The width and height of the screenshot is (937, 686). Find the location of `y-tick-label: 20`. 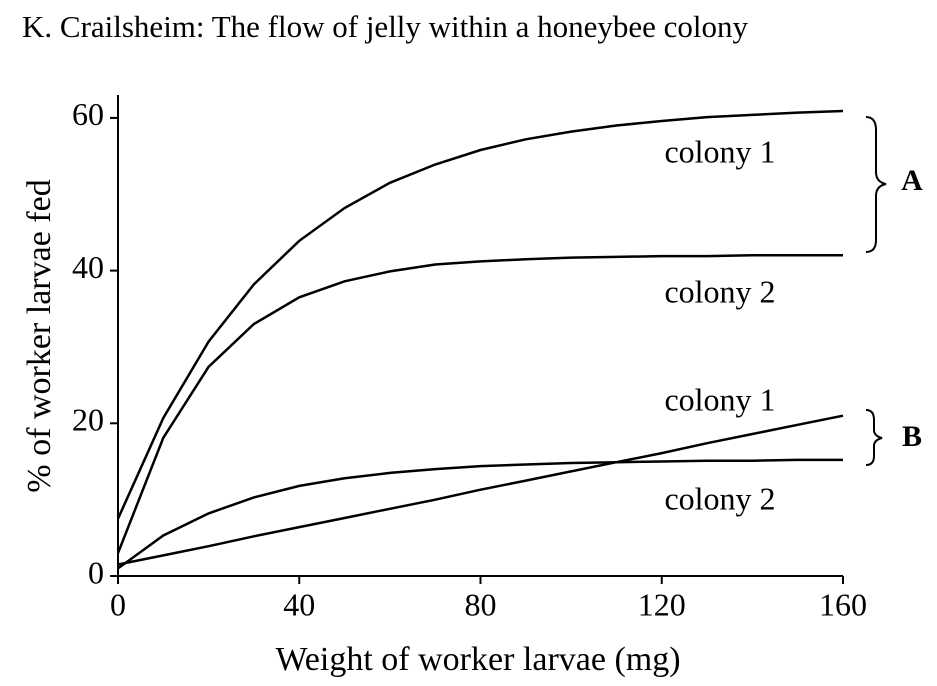

y-tick-label: 20 is located at coordinates (88, 420).